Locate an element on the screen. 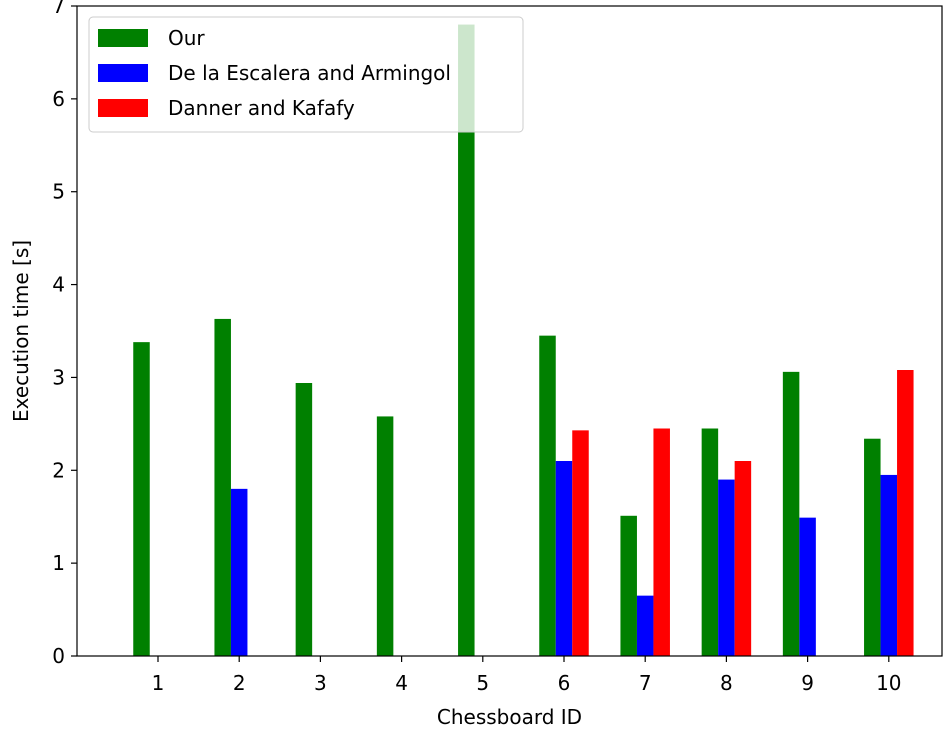 The width and height of the screenshot is (944, 731). x-tick-label: 2 is located at coordinates (239, 683).